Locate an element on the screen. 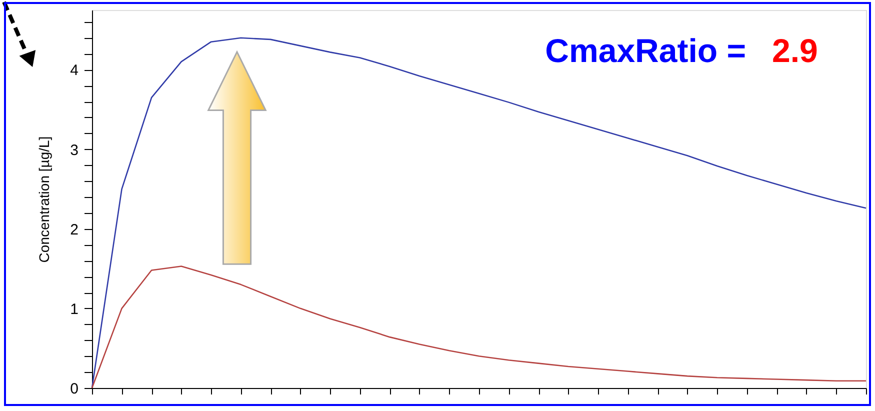 This screenshot has height=411, width=875. annotation: CmaxRatio = is located at coordinates (645, 50).